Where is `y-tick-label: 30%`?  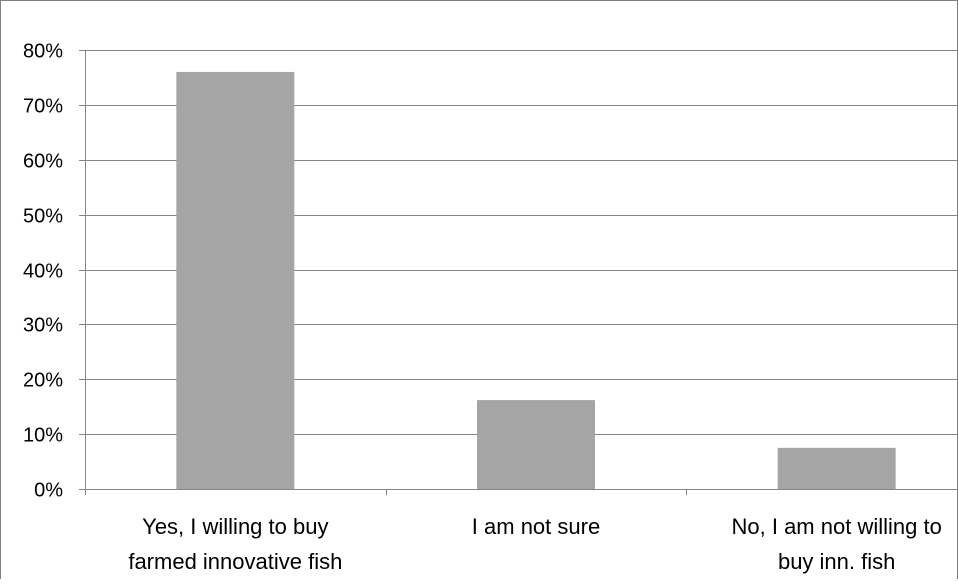 y-tick-label: 30% is located at coordinates (43, 326).